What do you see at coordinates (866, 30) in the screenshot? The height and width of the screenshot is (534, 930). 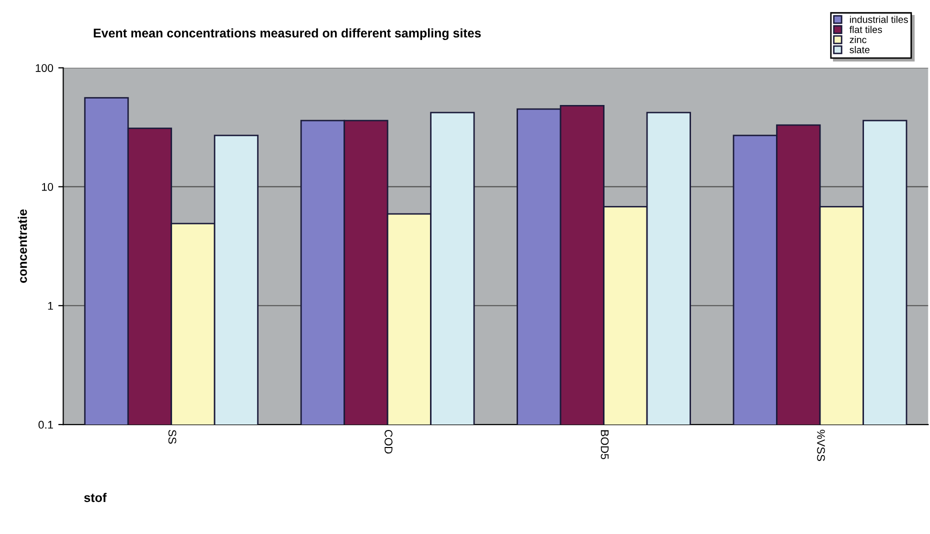 I see `legend-label: flat tiles` at bounding box center [866, 30].